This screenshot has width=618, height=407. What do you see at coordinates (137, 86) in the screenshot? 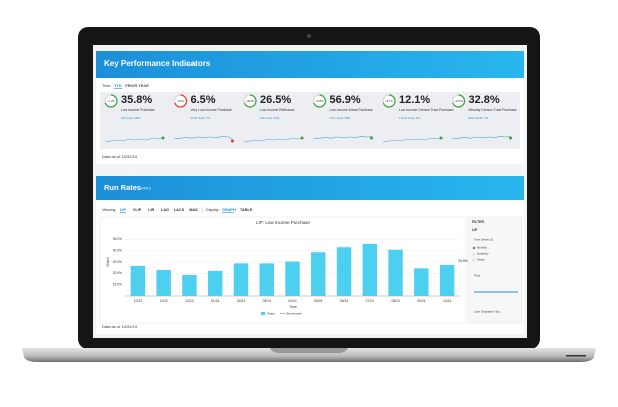
I see `time-option: PRIOR YEAR` at bounding box center [137, 86].